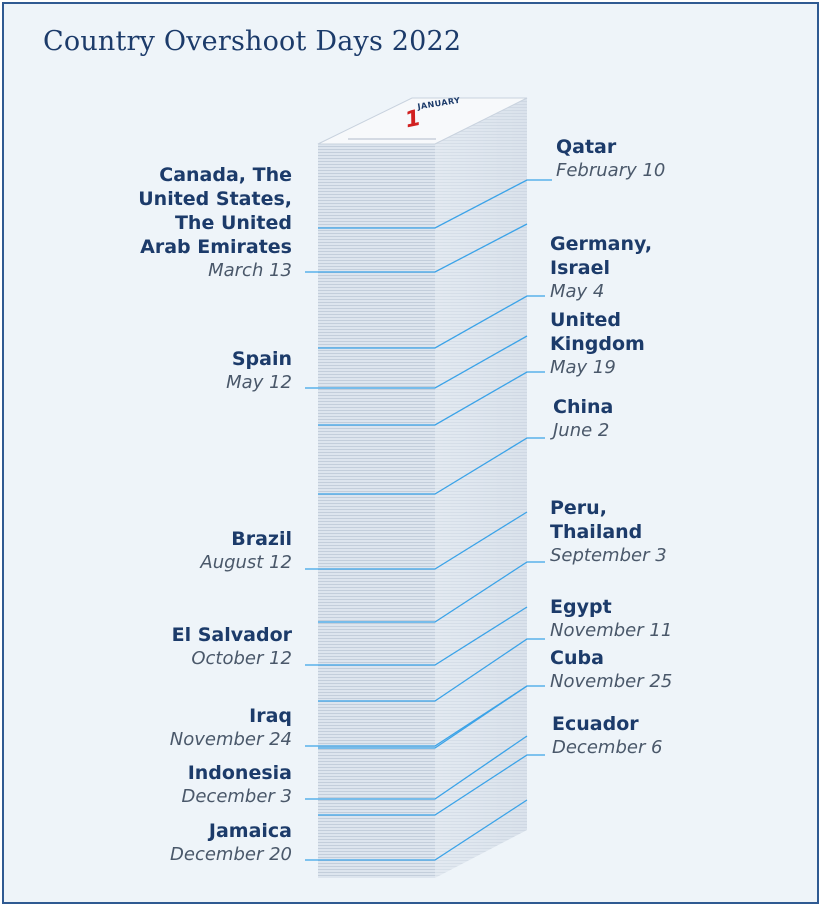 The height and width of the screenshot is (910, 825). I want to click on leader-canada-us-uae, so click(416, 248).